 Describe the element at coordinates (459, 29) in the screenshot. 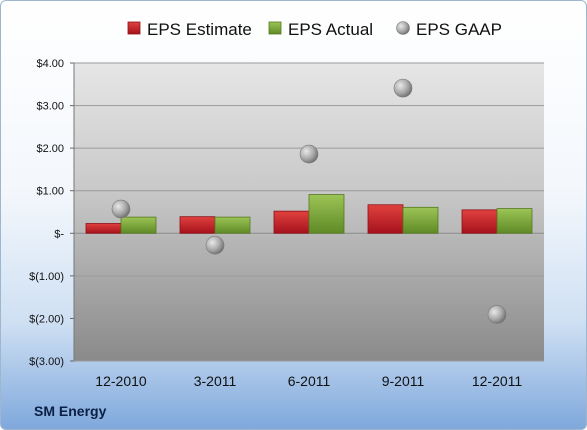

I see `eps-gaap-legend-label: EPS GAAP` at that location.